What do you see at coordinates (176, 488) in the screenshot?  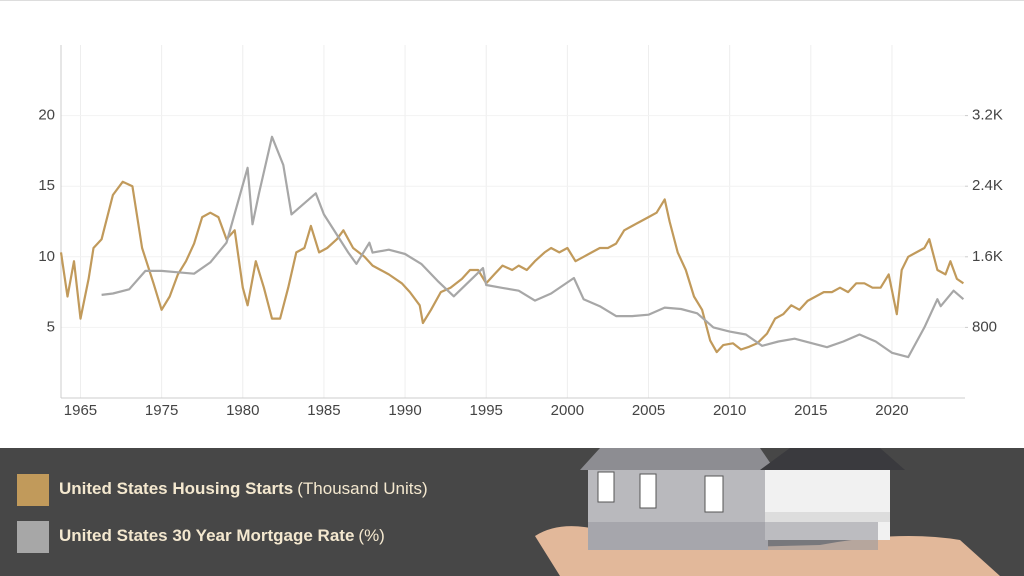 I see `legend-name: United States Housing Starts` at bounding box center [176, 488].